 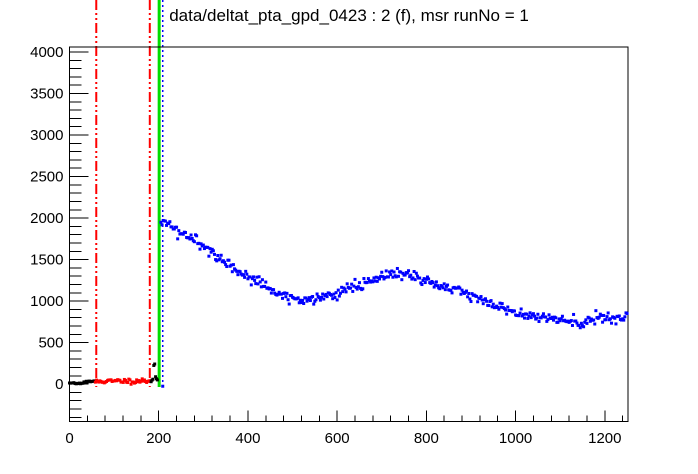 What do you see at coordinates (129, 193) in the screenshot?
I see `marker-lines` at bounding box center [129, 193].